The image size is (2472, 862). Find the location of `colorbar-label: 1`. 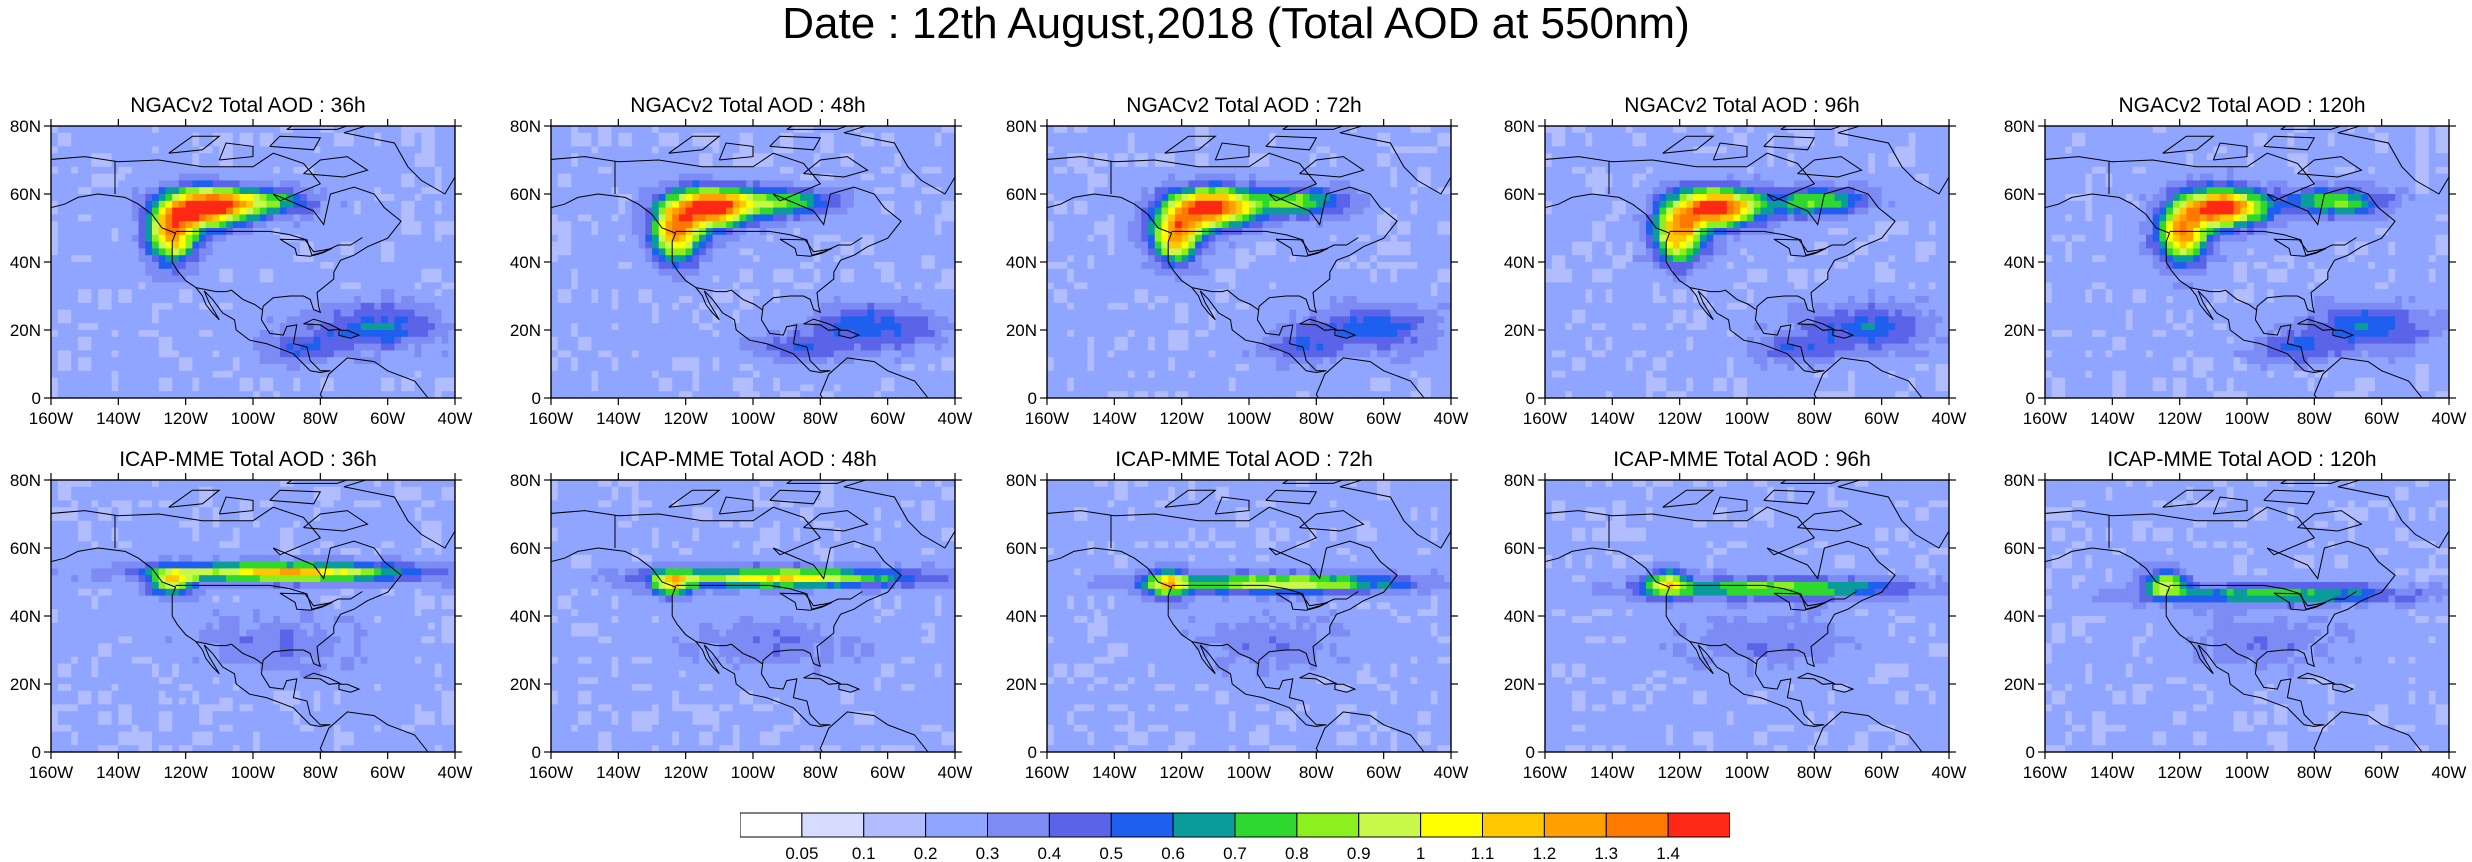

colorbar-label: 1 is located at coordinates (1420, 853).